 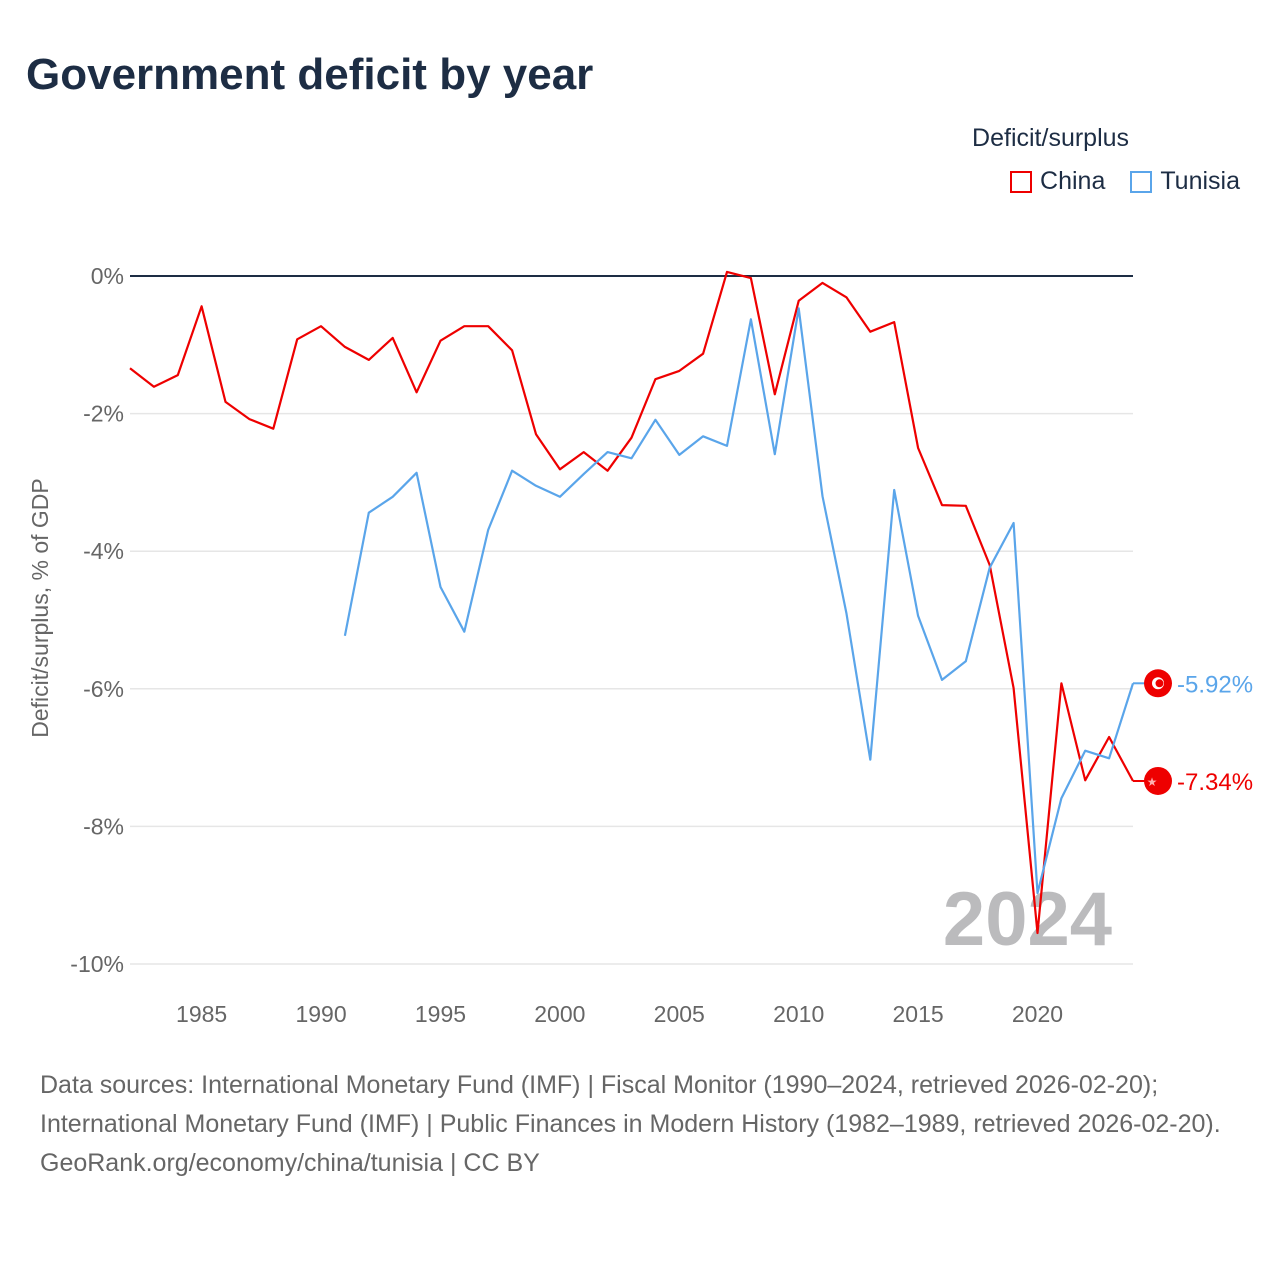 What do you see at coordinates (40, 607) in the screenshot?
I see `y-axis-label: Deficit/surplus, % of GDP` at bounding box center [40, 607].